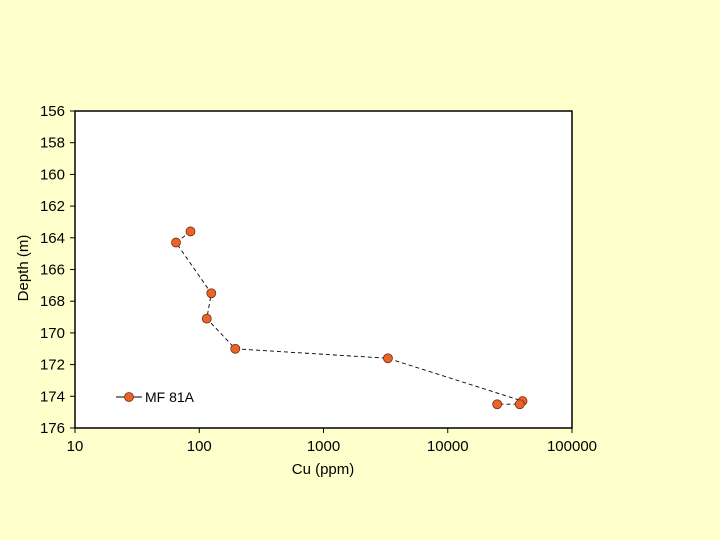 The width and height of the screenshot is (720, 540). Describe the element at coordinates (170, 397) in the screenshot. I see `legend-label: MF 81A` at that location.